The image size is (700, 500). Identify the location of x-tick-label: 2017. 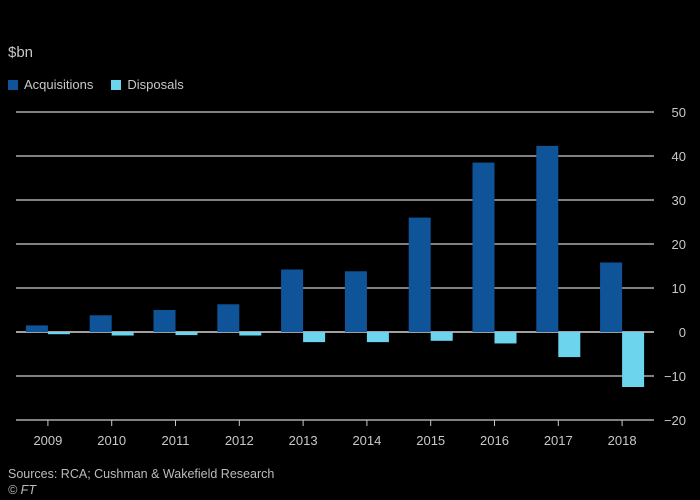
(558, 440).